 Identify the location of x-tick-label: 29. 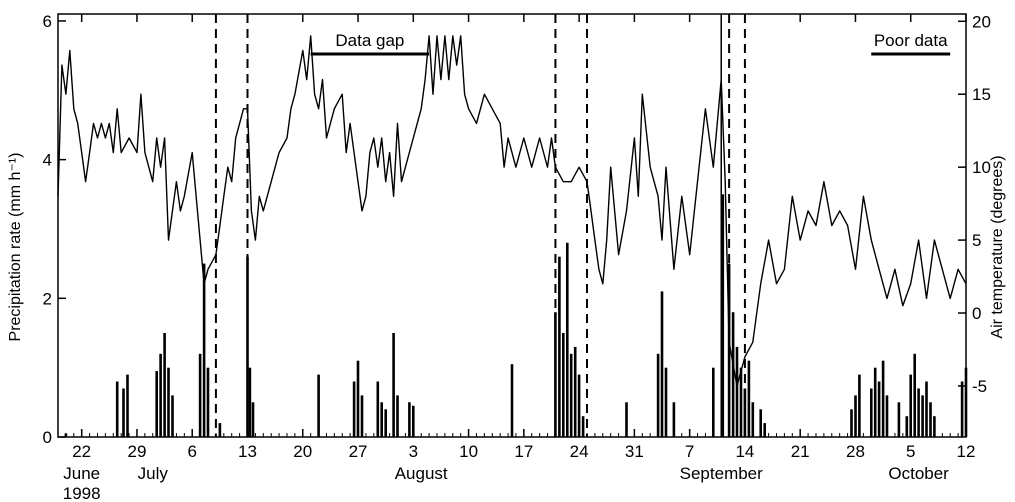
(136, 451).